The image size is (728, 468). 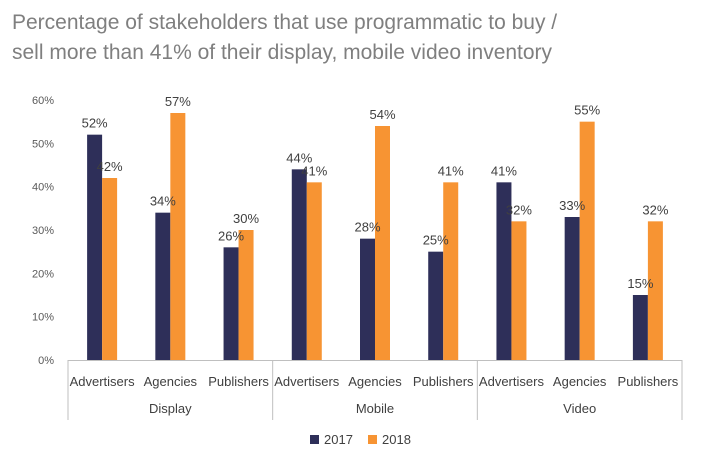 What do you see at coordinates (519, 209) in the screenshot?
I see `data-label-2018-6: 32%` at bounding box center [519, 209].